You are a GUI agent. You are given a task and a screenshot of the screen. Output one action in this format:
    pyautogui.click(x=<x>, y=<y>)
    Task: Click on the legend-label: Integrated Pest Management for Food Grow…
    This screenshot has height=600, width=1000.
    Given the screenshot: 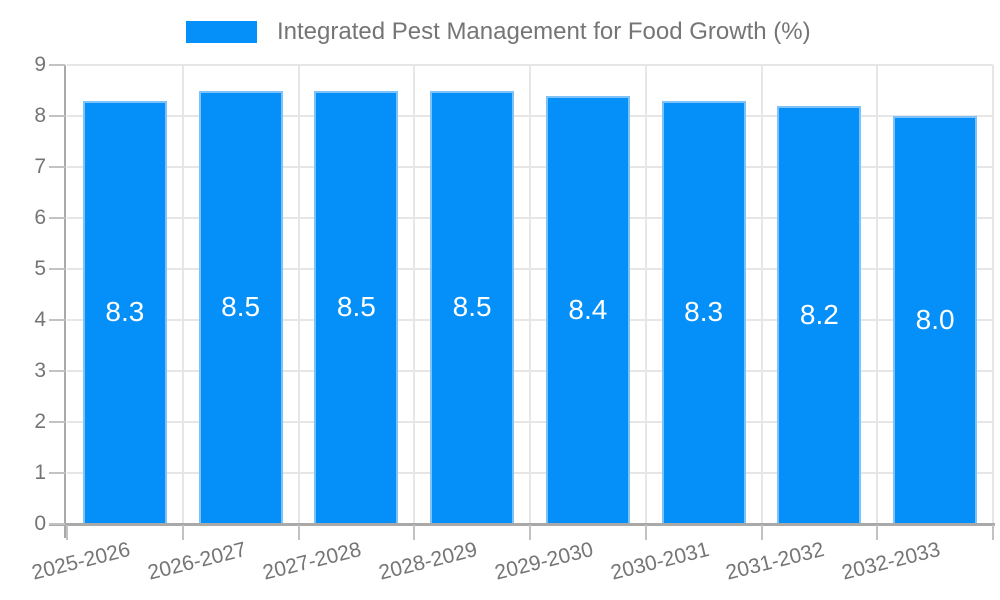 What is the action you would take?
    pyautogui.click(x=544, y=31)
    